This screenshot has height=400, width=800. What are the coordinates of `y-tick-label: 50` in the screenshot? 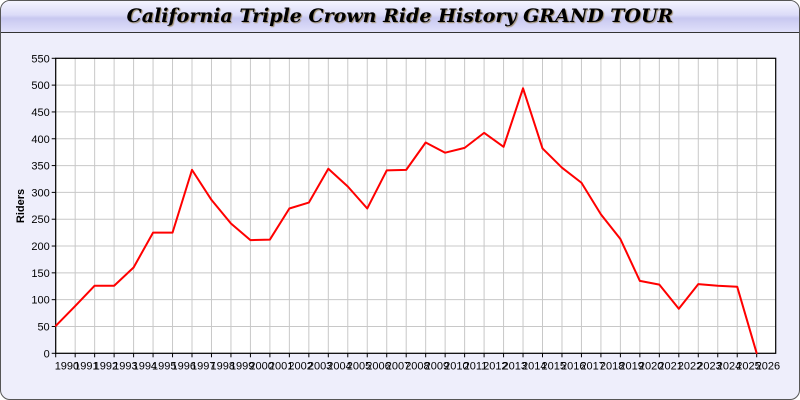 It's located at (43, 327).